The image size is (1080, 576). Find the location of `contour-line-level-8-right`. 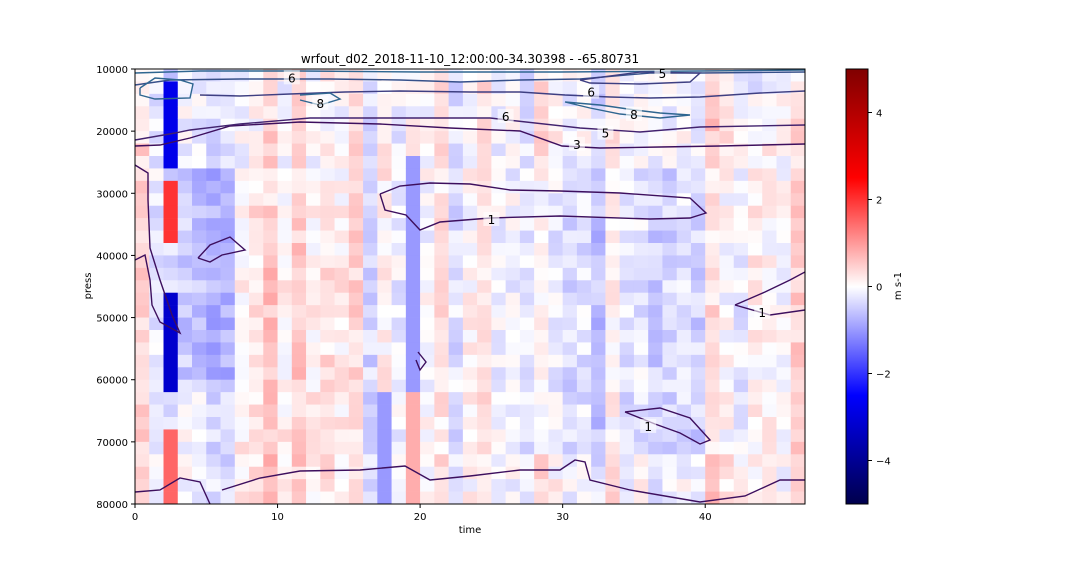

contour-line-level-8-right is located at coordinates (627, 110).